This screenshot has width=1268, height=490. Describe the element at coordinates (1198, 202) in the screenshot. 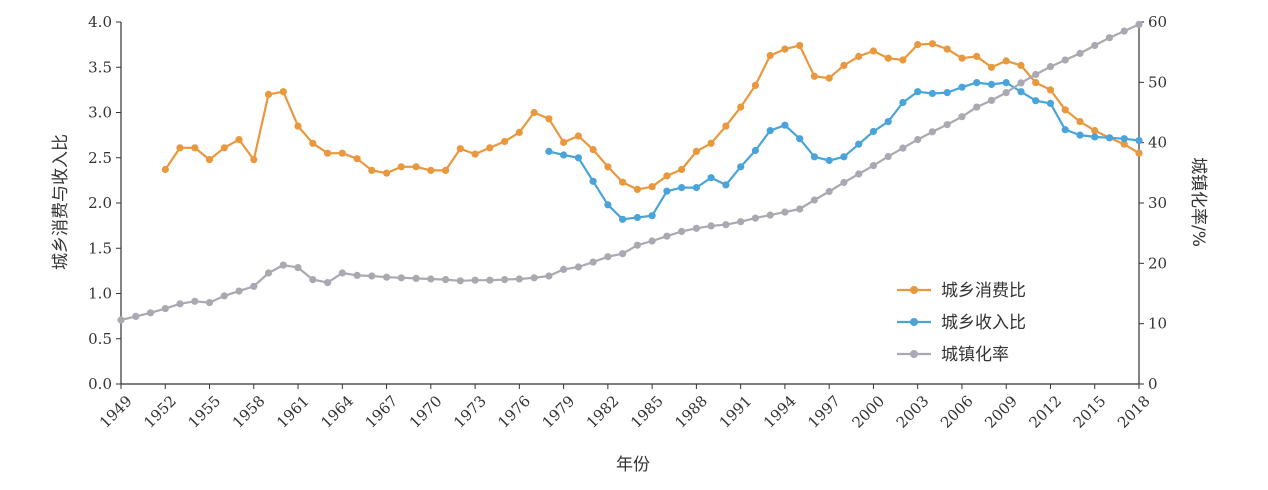

I see `y-right-axis-title: 城镇化率/%` at that location.